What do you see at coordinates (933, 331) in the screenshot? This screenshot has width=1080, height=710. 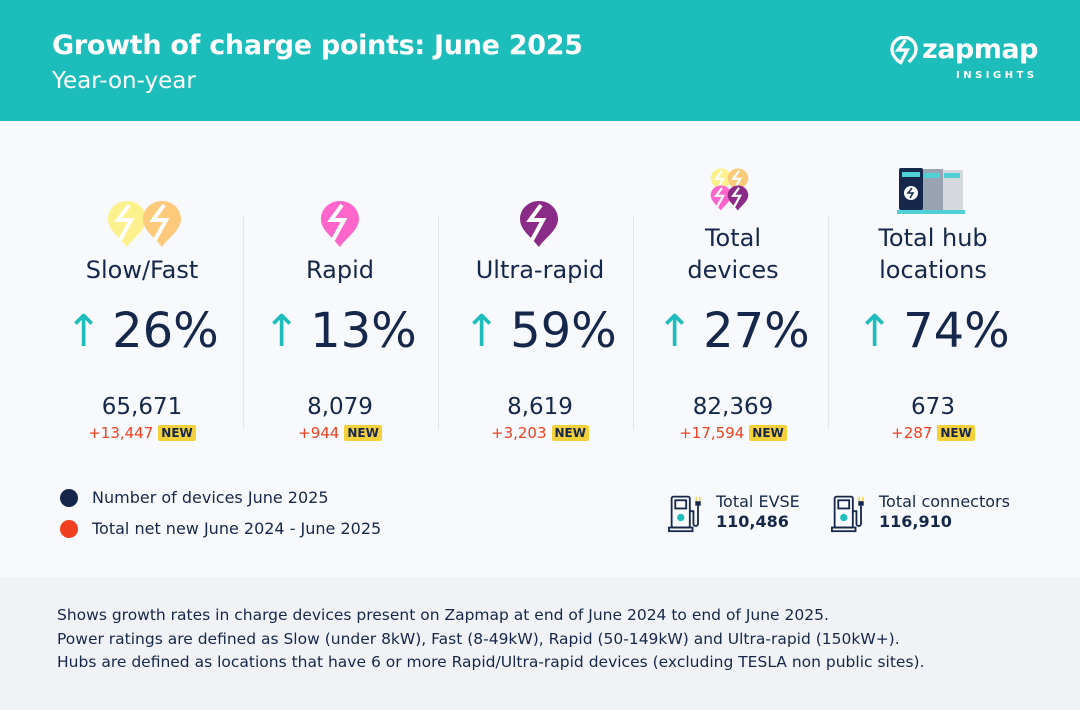 I see `stat-percent: ↑ 74%` at bounding box center [933, 331].